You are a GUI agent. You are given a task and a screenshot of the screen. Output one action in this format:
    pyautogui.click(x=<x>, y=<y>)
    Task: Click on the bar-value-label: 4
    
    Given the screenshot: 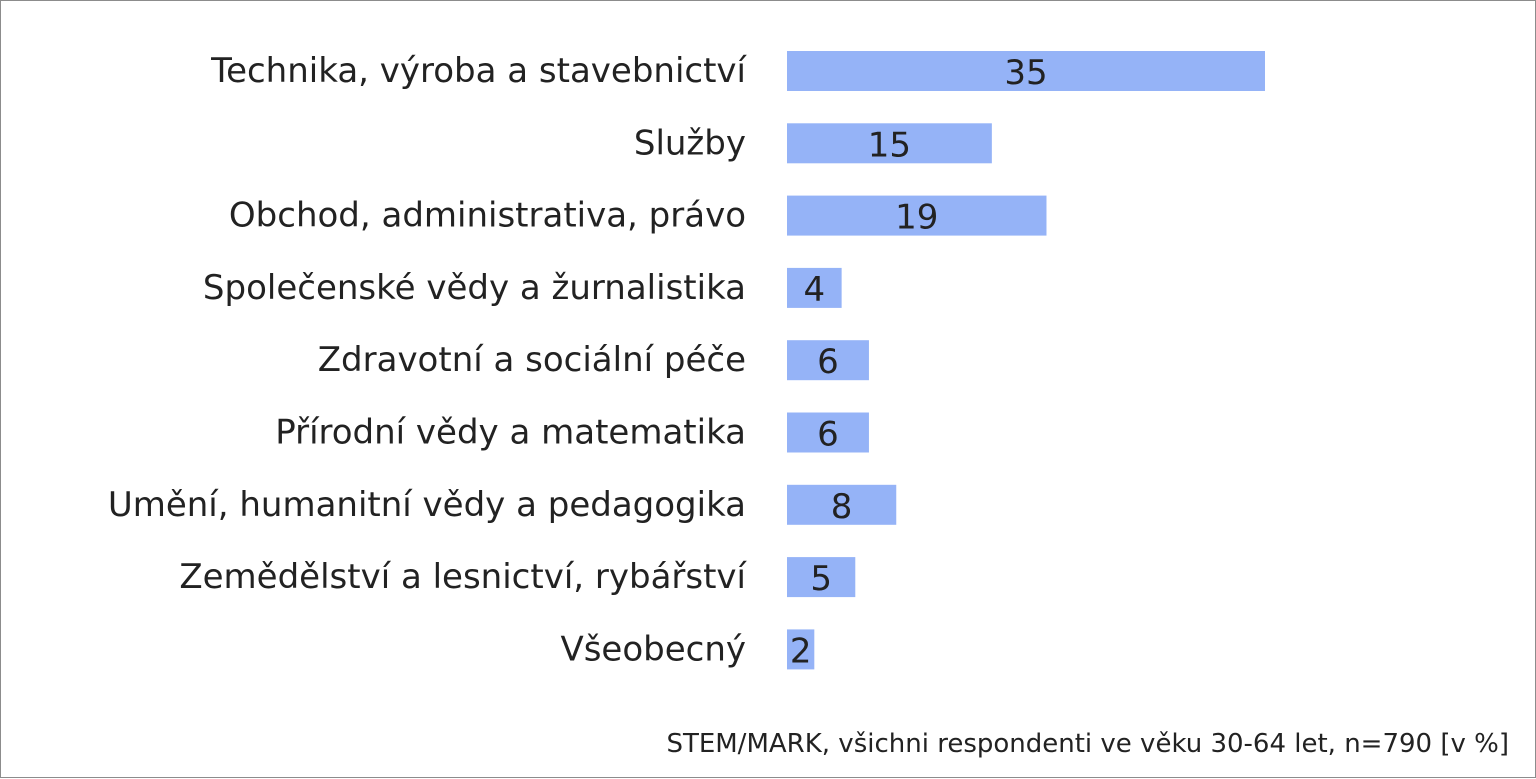 What is the action you would take?
    pyautogui.click(x=814, y=290)
    